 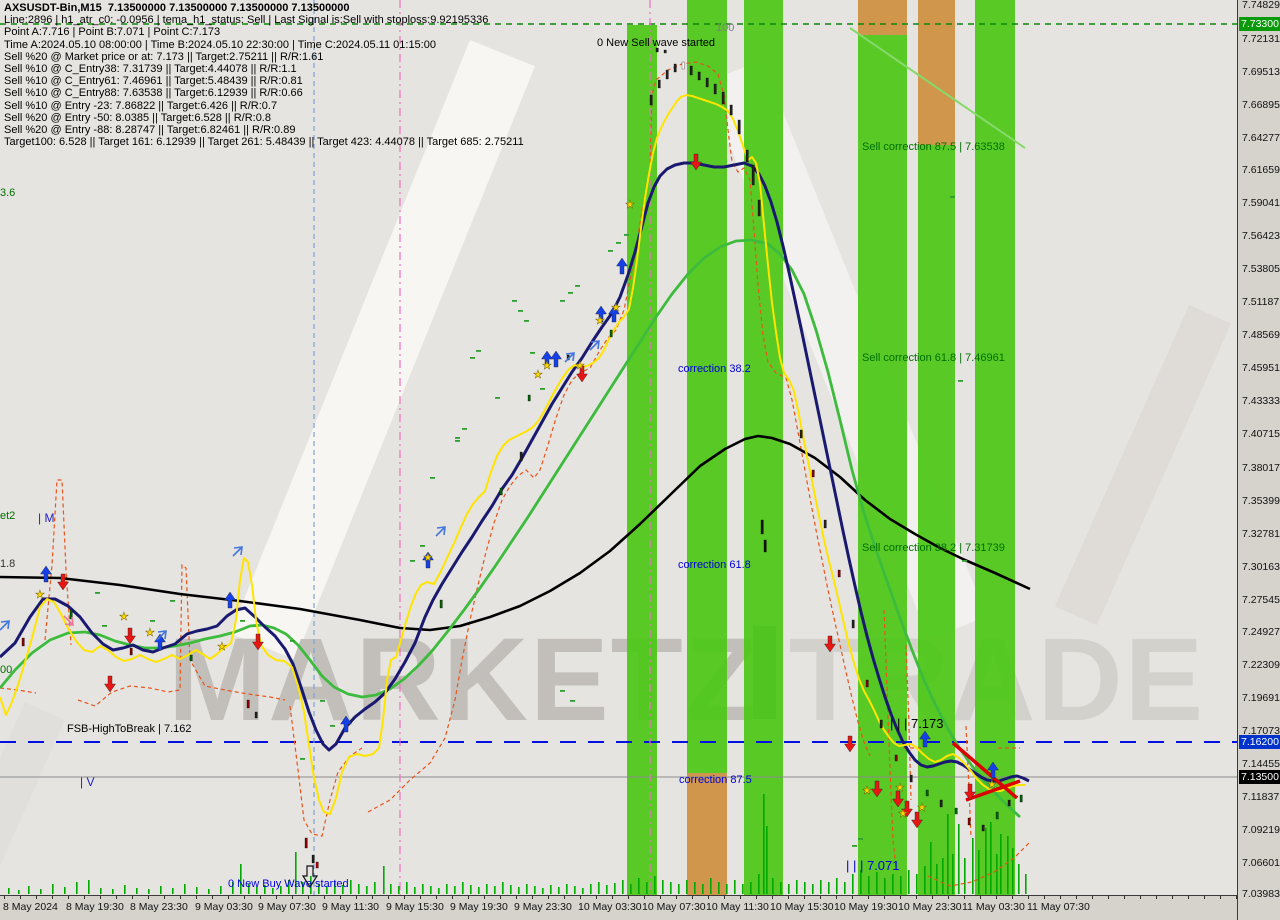 What do you see at coordinates (707, 447) in the screenshot?
I see `highlight-band-green` at bounding box center [707, 447].